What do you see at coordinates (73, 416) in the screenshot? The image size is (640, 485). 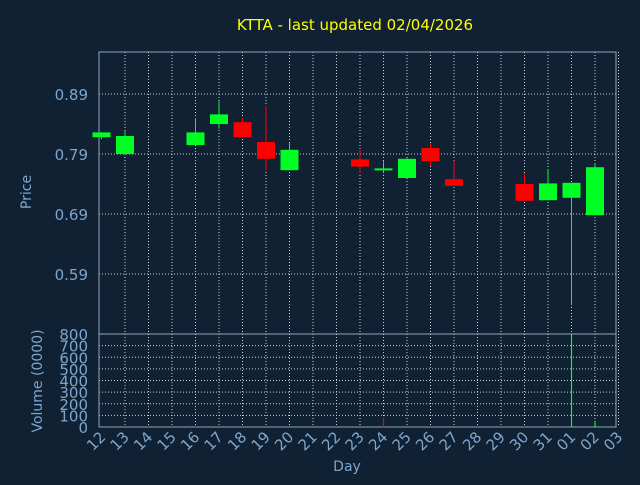 I see `volume-tick-label: 100` at bounding box center [73, 416].